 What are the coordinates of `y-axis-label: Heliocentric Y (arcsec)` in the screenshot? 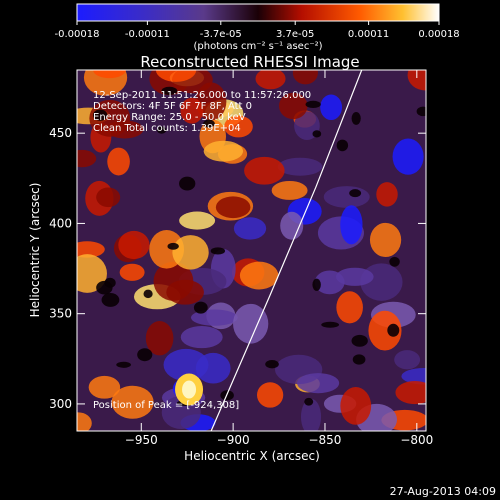 It's located at (35, 250).